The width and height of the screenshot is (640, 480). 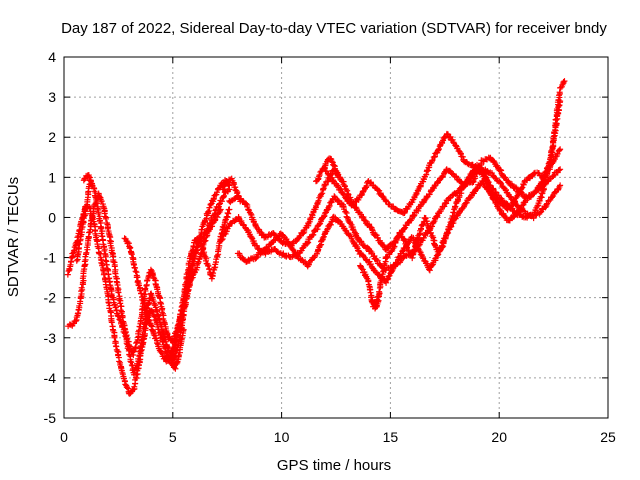 What do you see at coordinates (50, 378) in the screenshot?
I see `y-tick-label: -4` at bounding box center [50, 378].